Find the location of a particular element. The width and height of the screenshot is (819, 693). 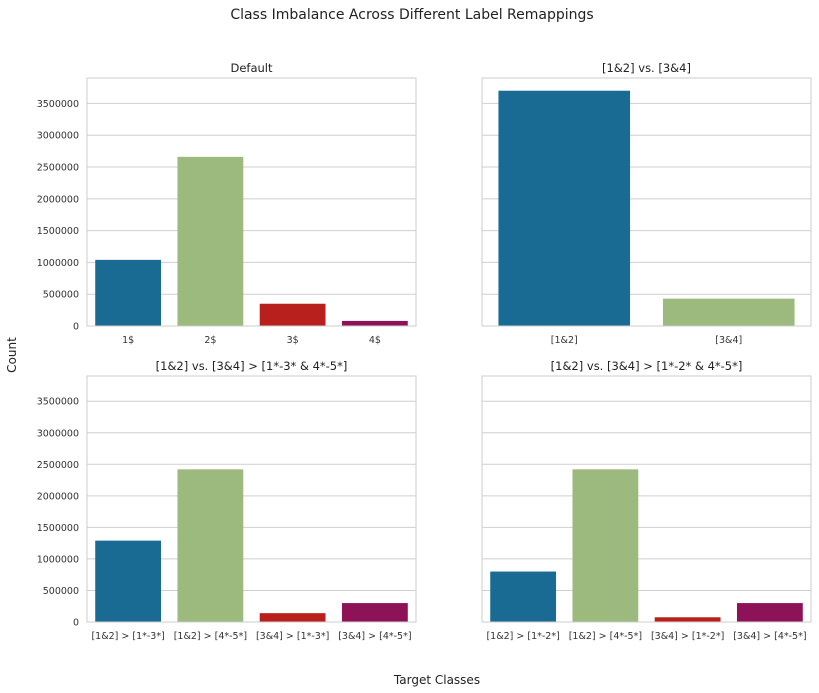

x-tick-label: 1$ is located at coordinates (128, 340).